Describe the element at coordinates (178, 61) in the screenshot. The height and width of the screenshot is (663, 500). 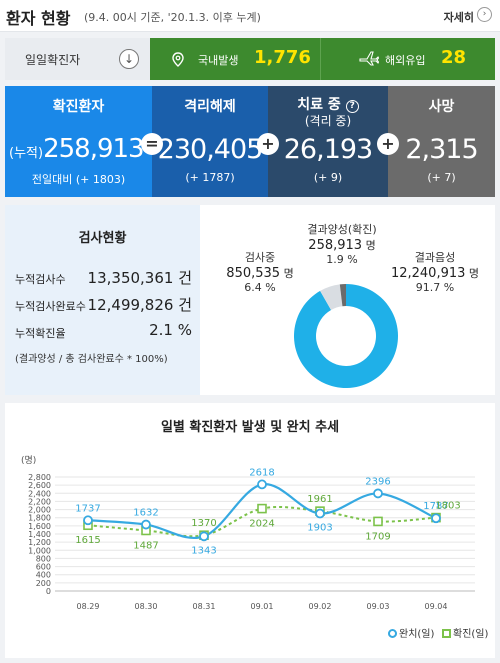
I see `map-pin-icon` at that location.